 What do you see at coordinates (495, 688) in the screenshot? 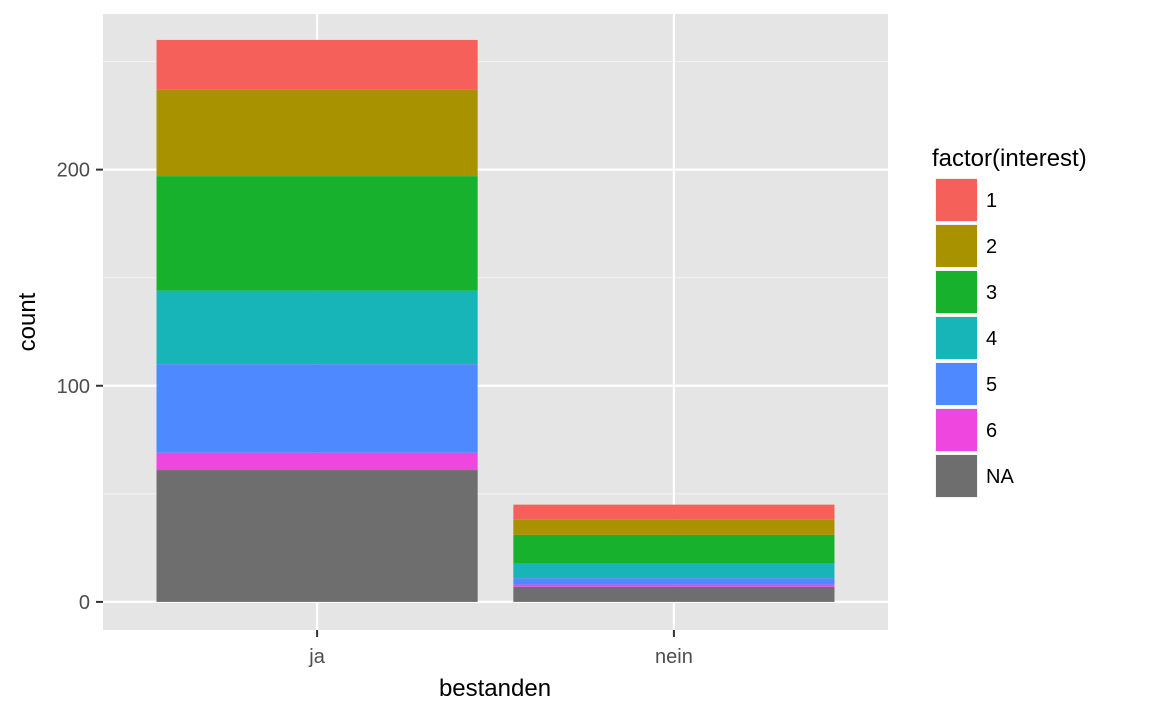
I see `x-axis-title: bestanden` at bounding box center [495, 688].